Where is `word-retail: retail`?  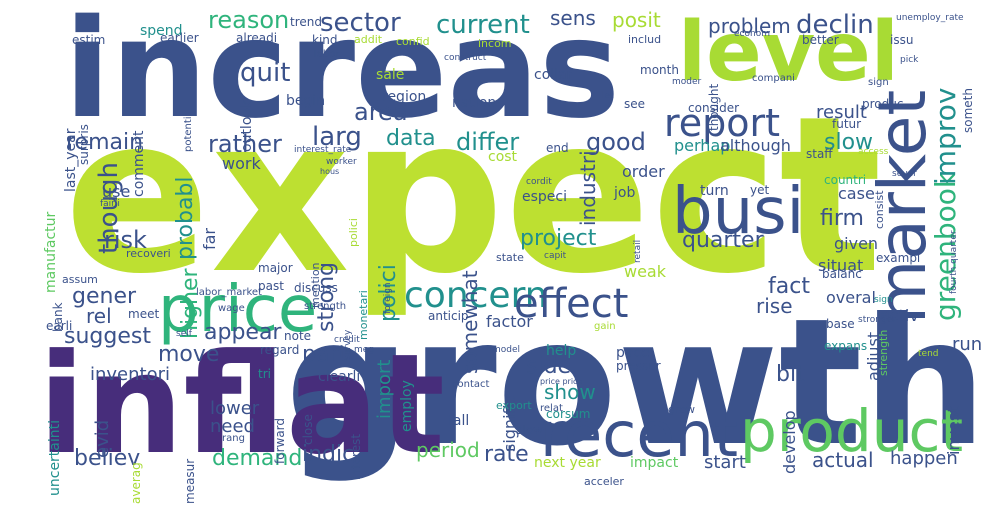 word-retail: retail is located at coordinates (638, 251).